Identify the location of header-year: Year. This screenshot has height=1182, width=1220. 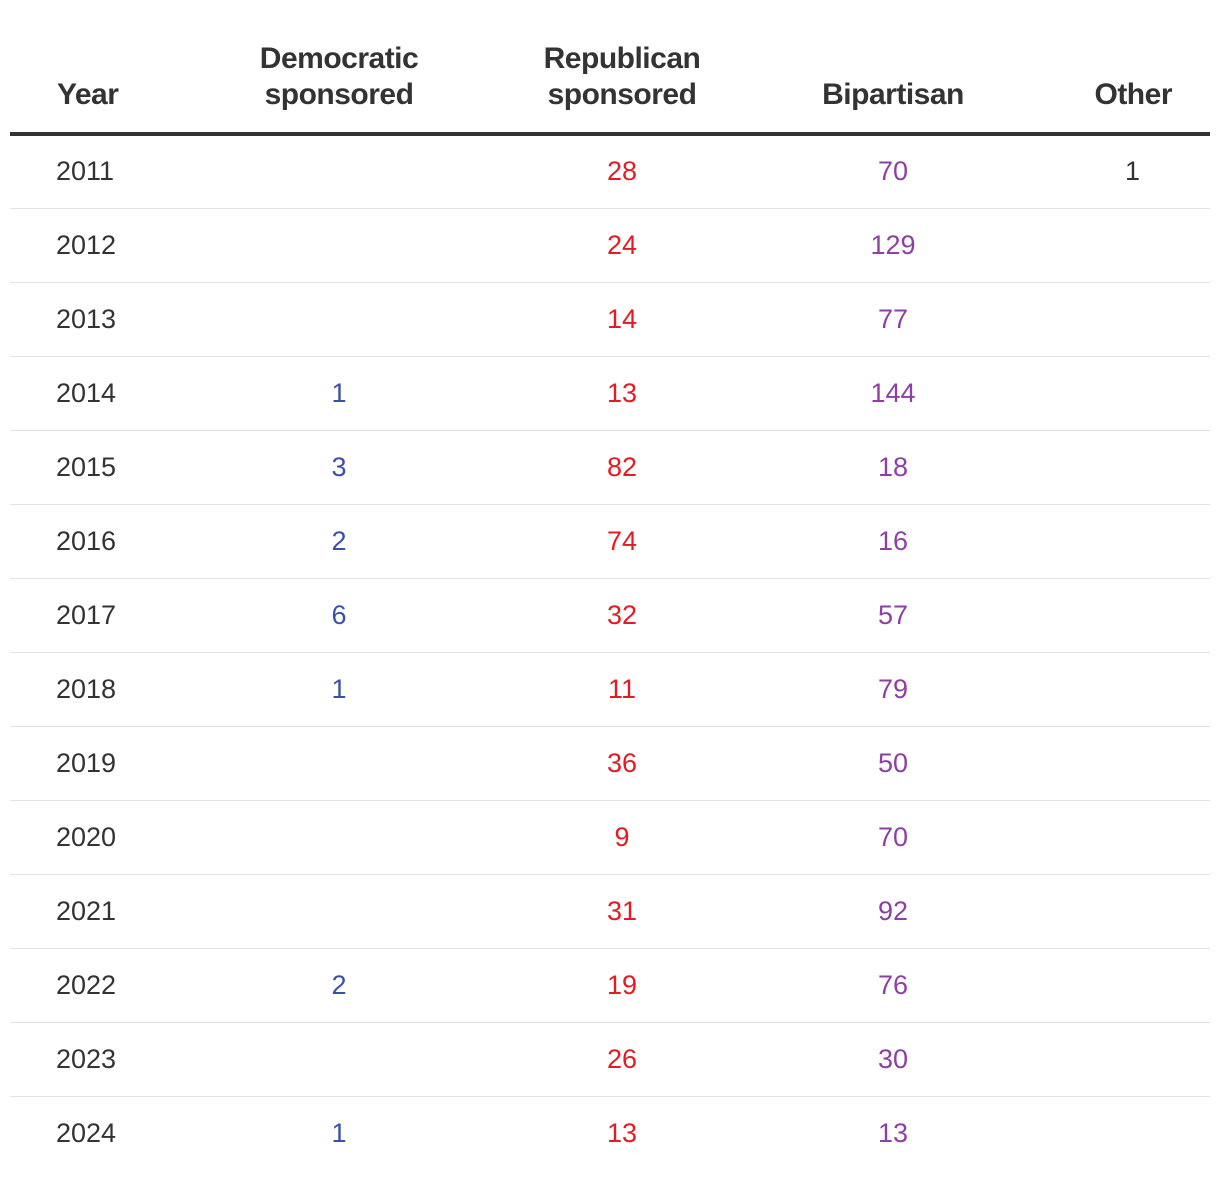
(110, 68).